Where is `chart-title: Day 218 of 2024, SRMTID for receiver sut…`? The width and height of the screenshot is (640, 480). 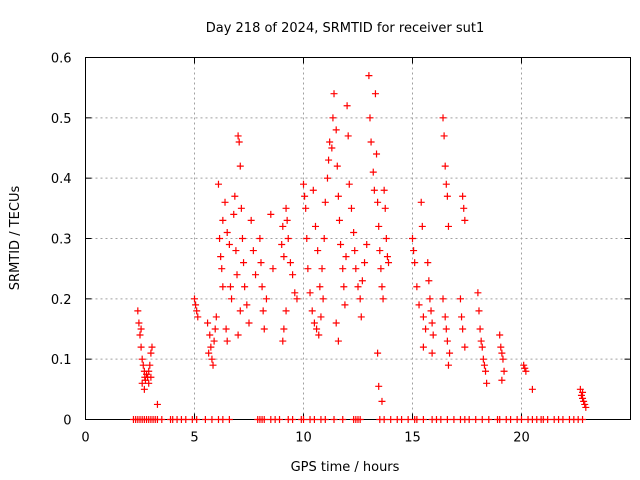
chart-title: Day 218 of 2024, SRMTID for receiver sut… is located at coordinates (345, 28).